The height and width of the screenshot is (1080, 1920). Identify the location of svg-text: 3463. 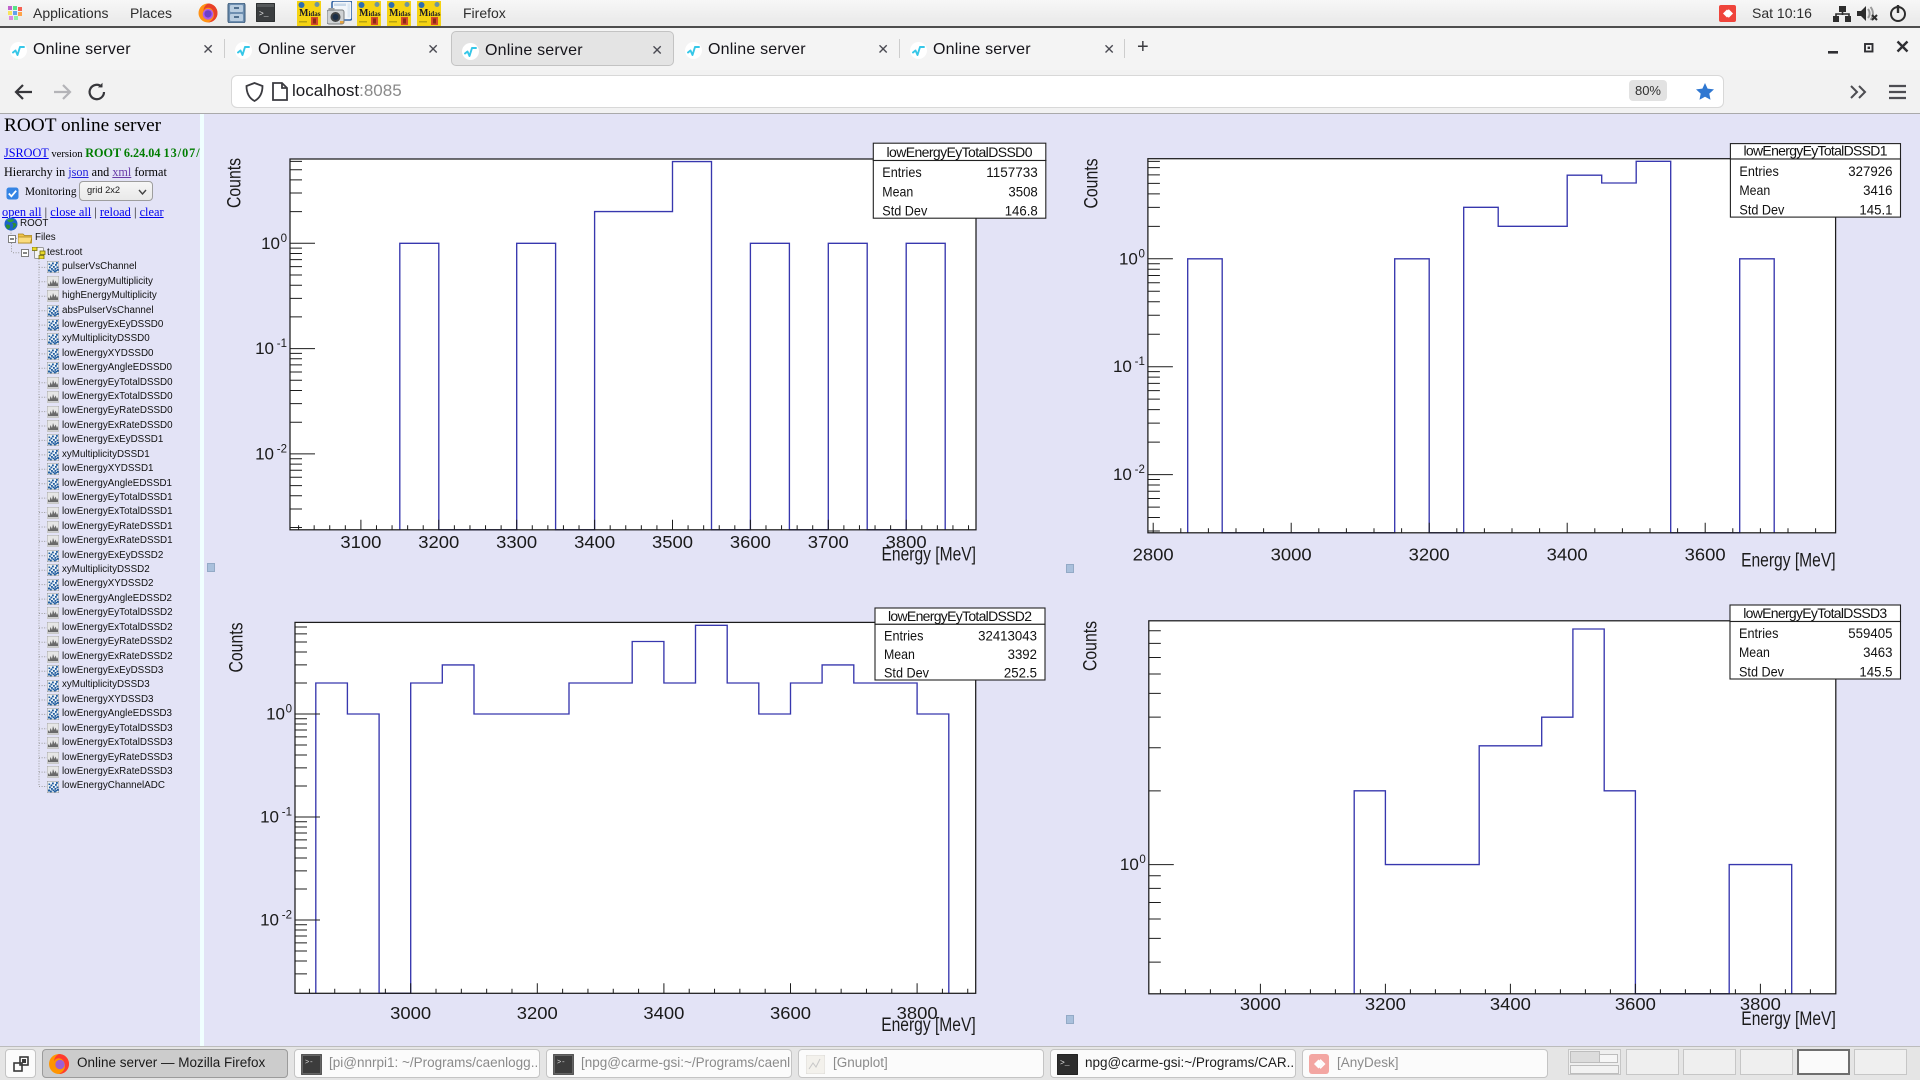
(1878, 652).